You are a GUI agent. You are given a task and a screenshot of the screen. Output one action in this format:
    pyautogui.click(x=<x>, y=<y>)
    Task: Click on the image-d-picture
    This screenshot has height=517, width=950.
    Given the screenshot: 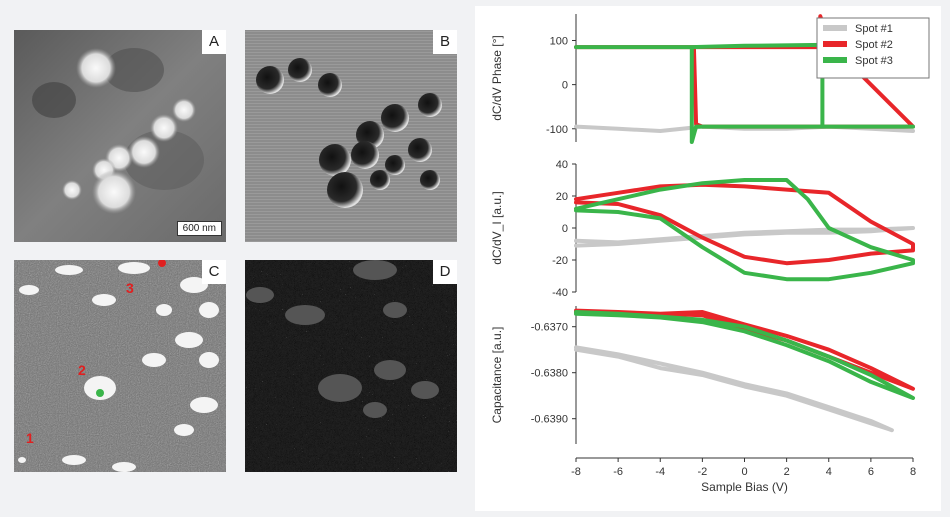 What is the action you would take?
    pyautogui.click(x=351, y=366)
    